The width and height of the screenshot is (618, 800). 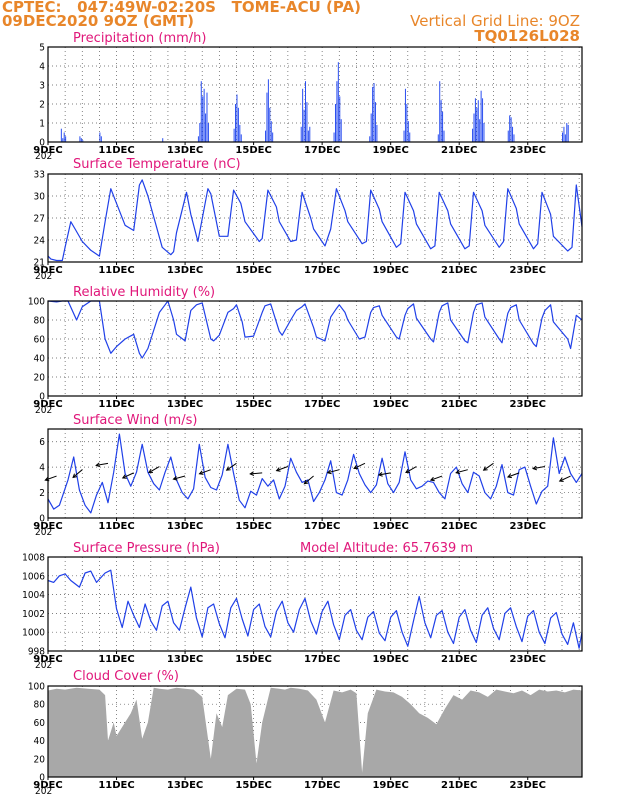 What do you see at coordinates (126, 676) in the screenshot?
I see `panel-title: Cloud Cover (%)` at bounding box center [126, 676].